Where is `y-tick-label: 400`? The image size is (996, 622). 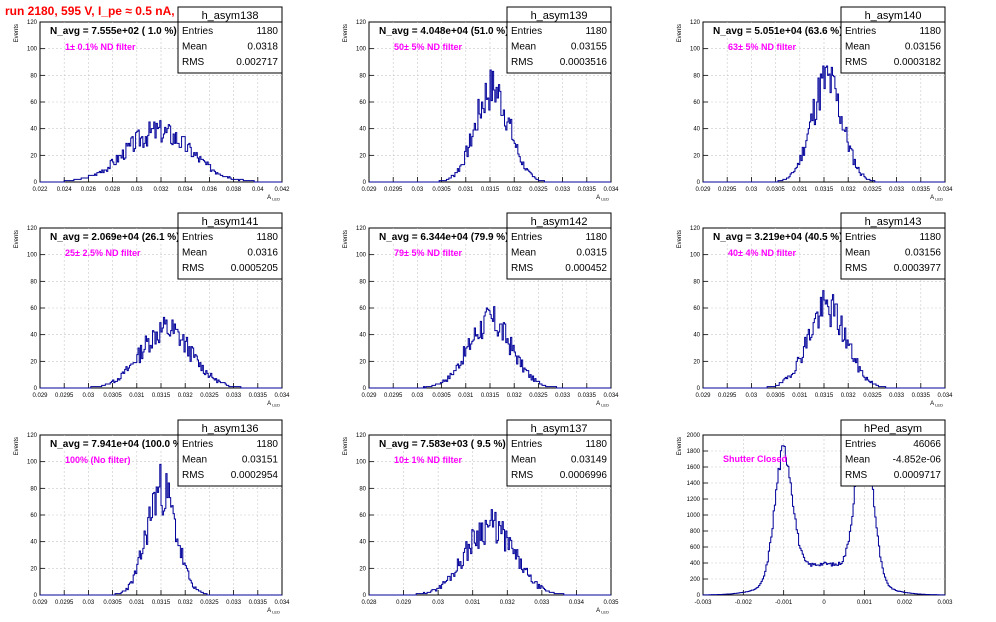 y-tick-label: 400 is located at coordinates (695, 564).